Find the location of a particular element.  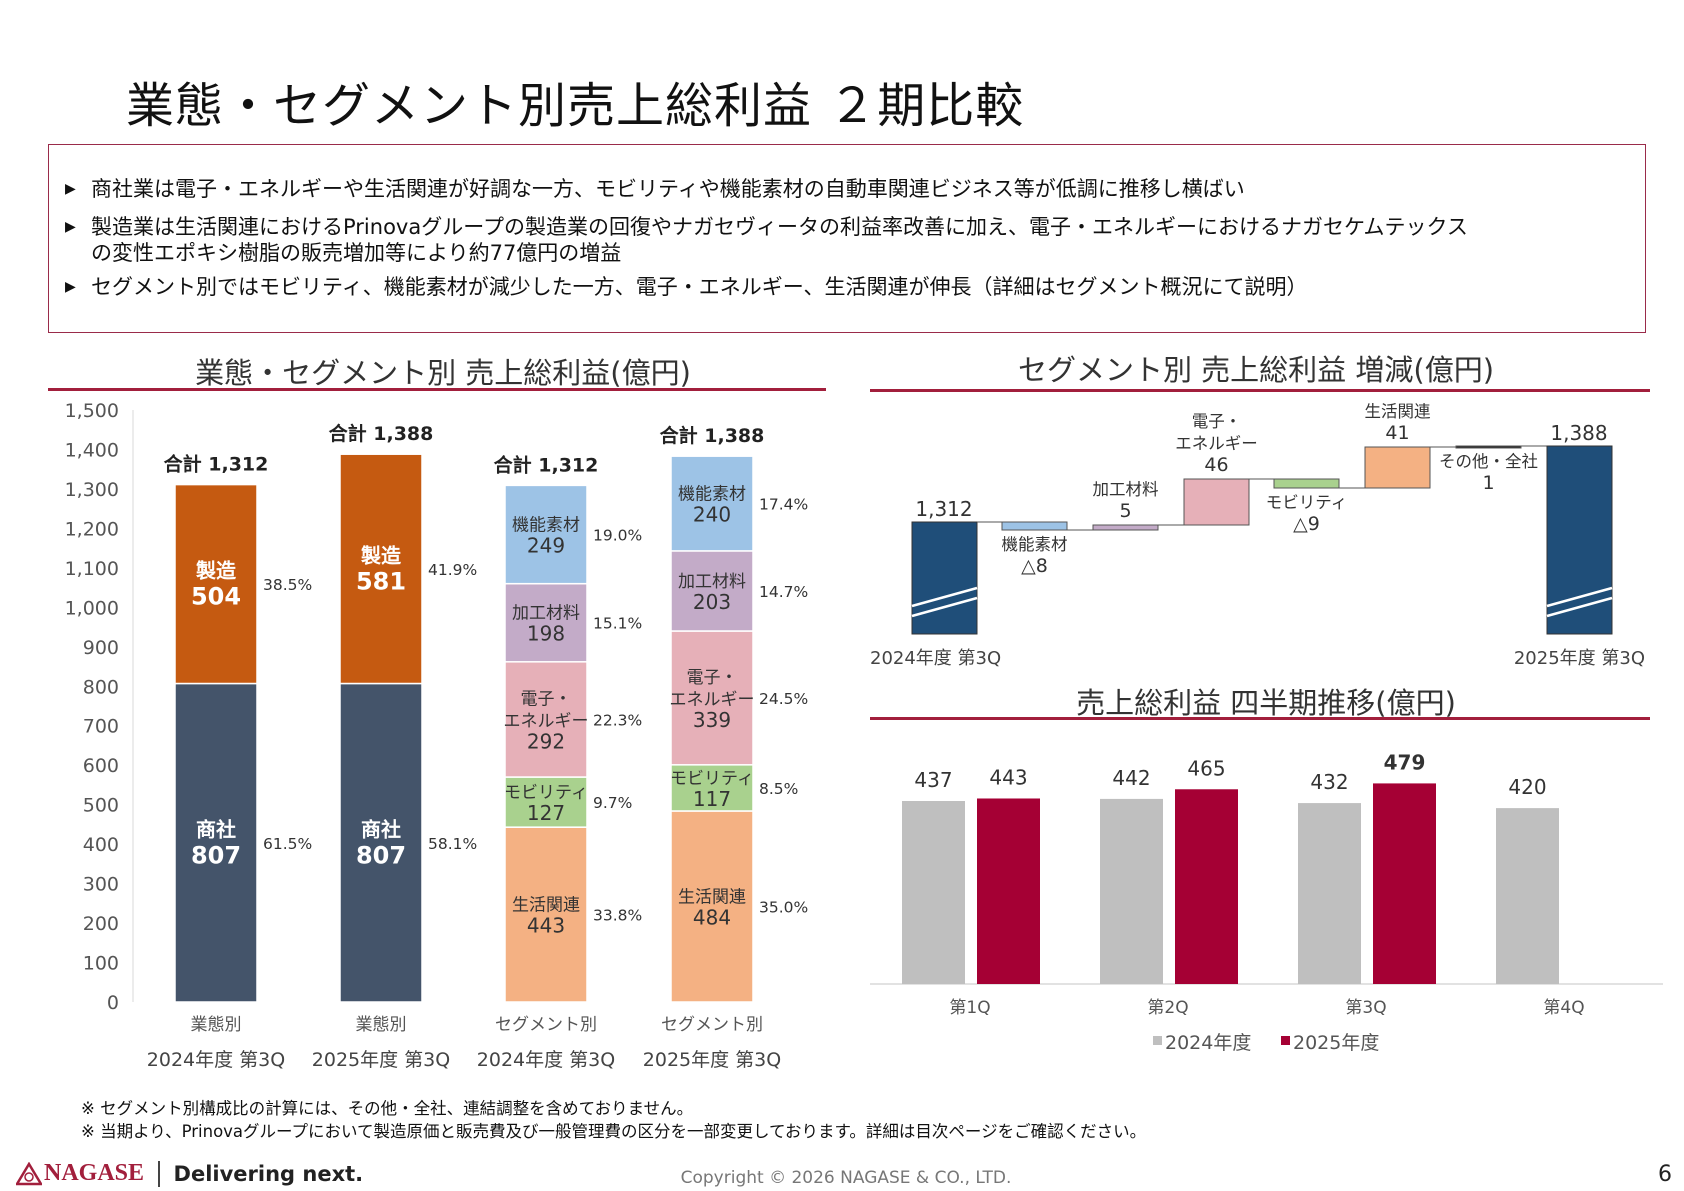

segment-label: 製造 is located at coordinates (216, 571).